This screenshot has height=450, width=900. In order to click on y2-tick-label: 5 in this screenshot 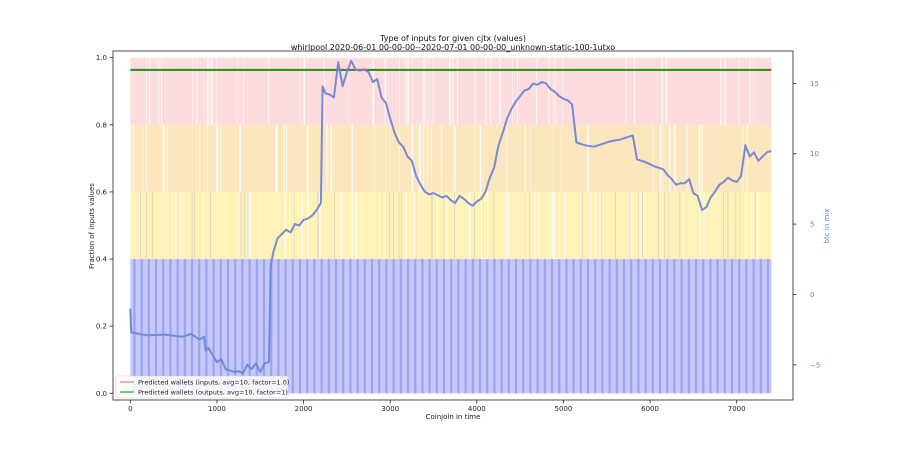, I will do `click(812, 225)`.